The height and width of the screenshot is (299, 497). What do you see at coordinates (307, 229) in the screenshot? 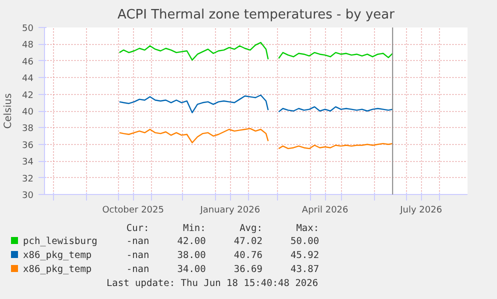
I see `text: Max:` at bounding box center [307, 229].